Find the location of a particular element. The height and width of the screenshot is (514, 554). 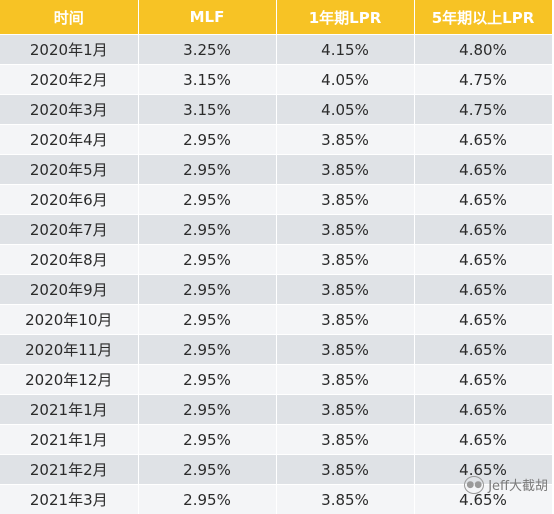

cell-time: 2020年9月 is located at coordinates (69, 290).